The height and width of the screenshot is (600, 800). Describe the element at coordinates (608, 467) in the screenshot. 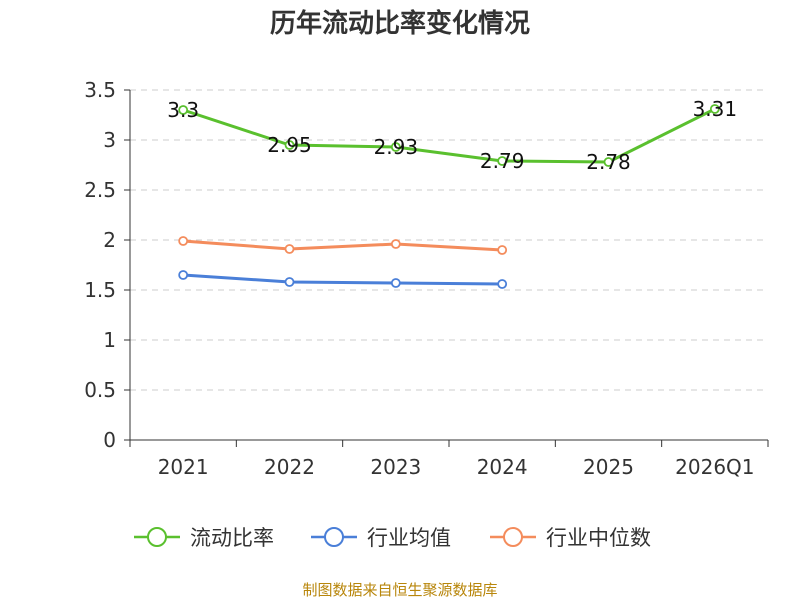

I see `x-tick-label: 2025` at that location.